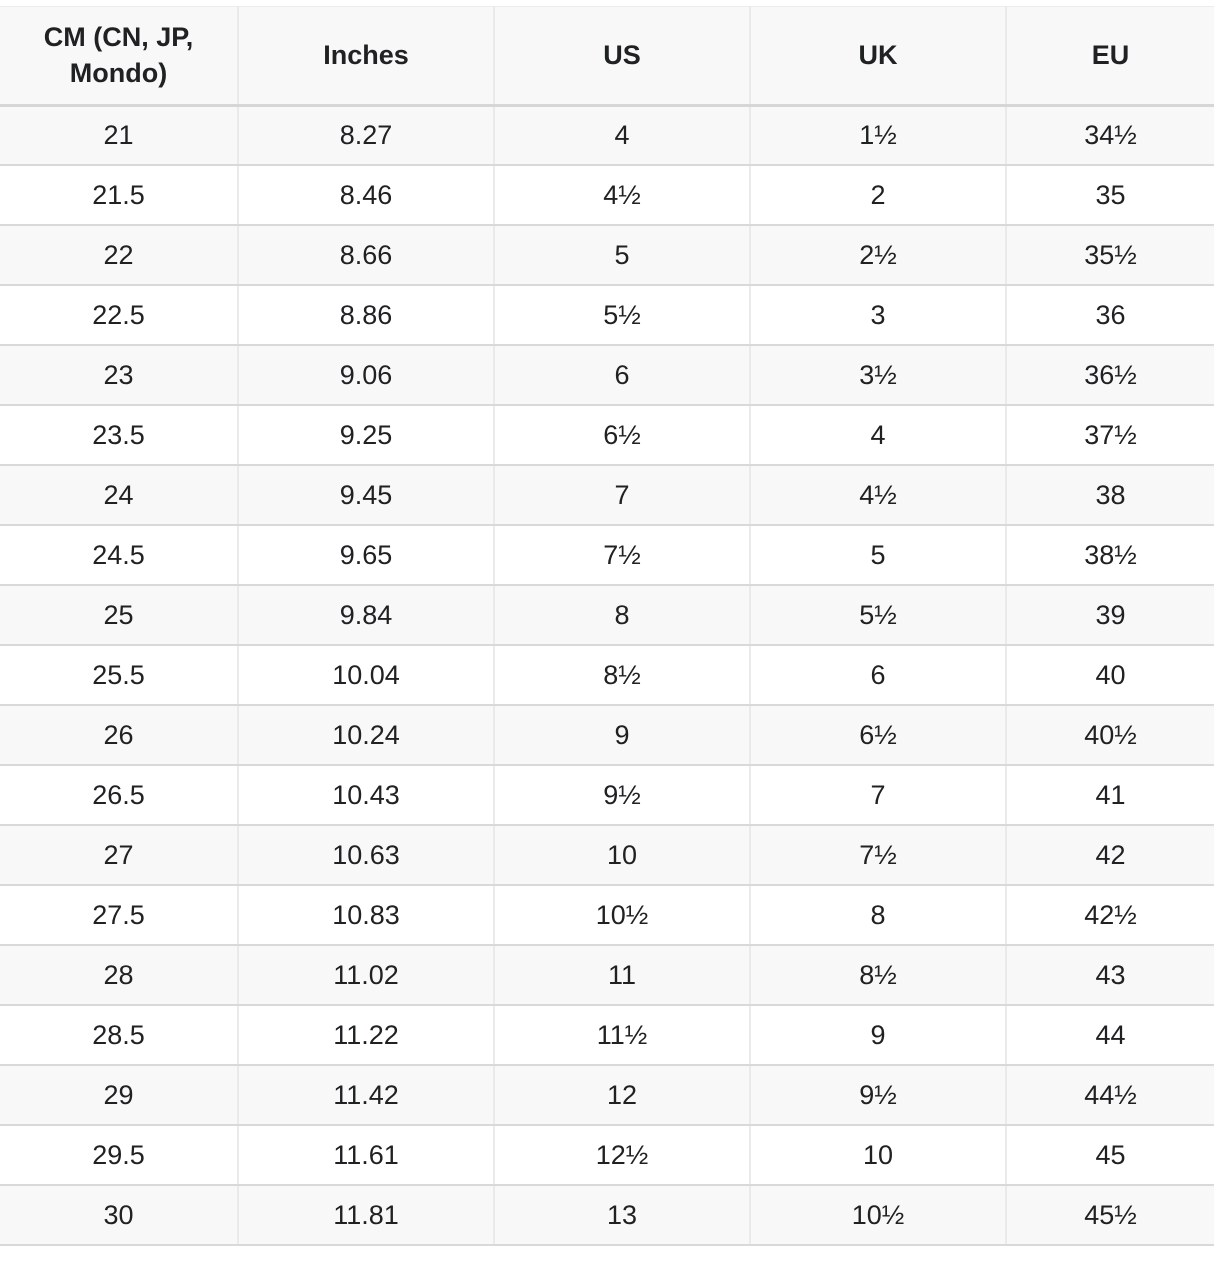 The height and width of the screenshot is (1279, 1214). I want to click on table-cell: 42½, so click(1110, 916).